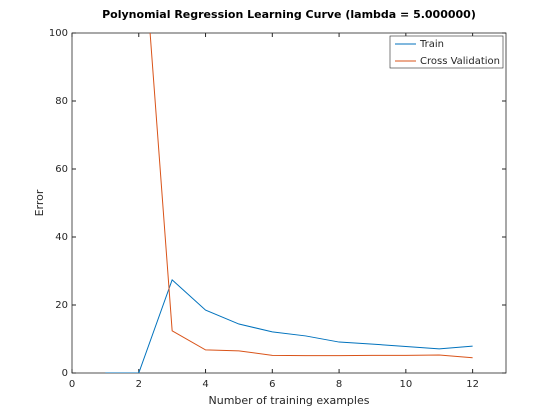 The height and width of the screenshot is (419, 559). Describe the element at coordinates (205, 384) in the screenshot. I see `x-tick-label: 4` at that location.